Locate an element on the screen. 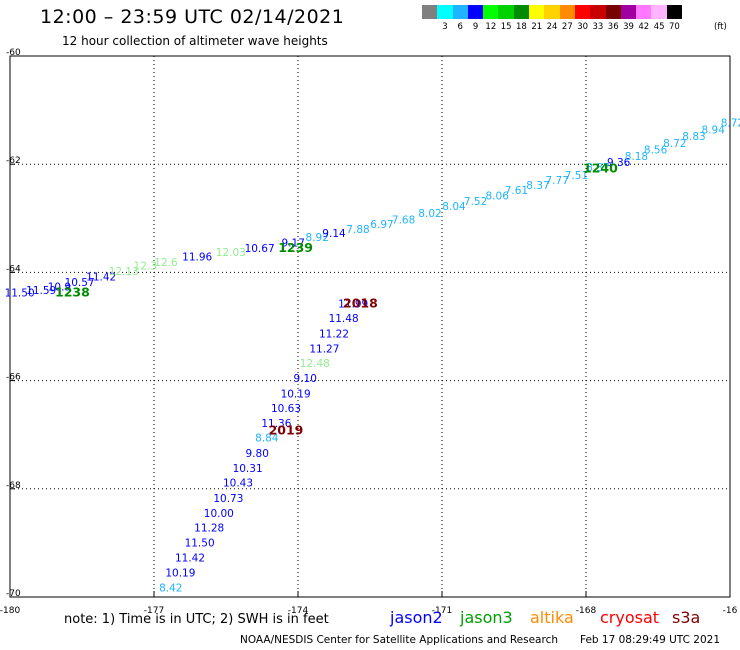 Image resolution: width=740 pixels, height=650 pixels. page-title: 12:00 – 23:59 UTC 02/14/2021 is located at coordinates (192, 17).